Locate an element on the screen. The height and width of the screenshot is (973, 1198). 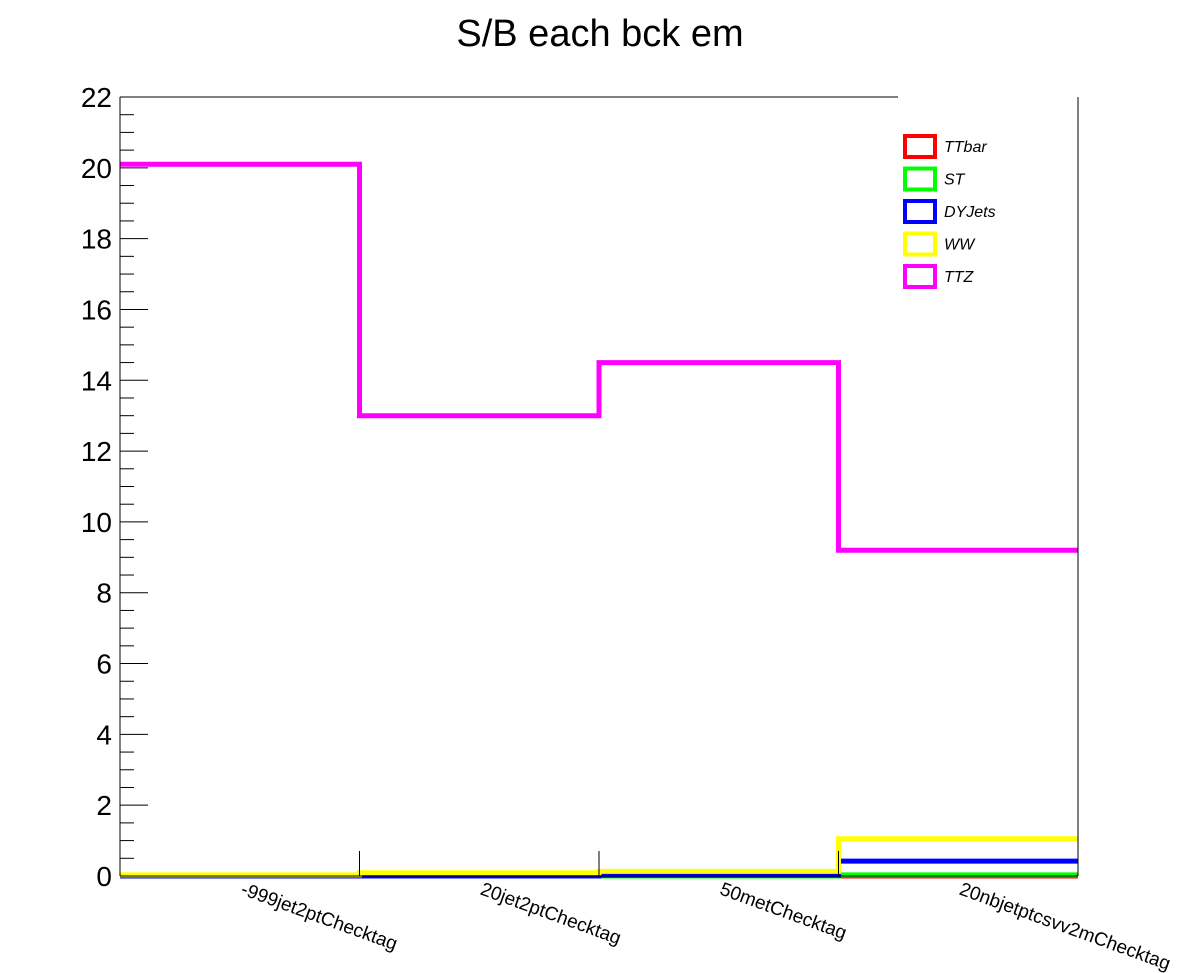
x-tick-label: 50metChecktag is located at coordinates (783, 911).